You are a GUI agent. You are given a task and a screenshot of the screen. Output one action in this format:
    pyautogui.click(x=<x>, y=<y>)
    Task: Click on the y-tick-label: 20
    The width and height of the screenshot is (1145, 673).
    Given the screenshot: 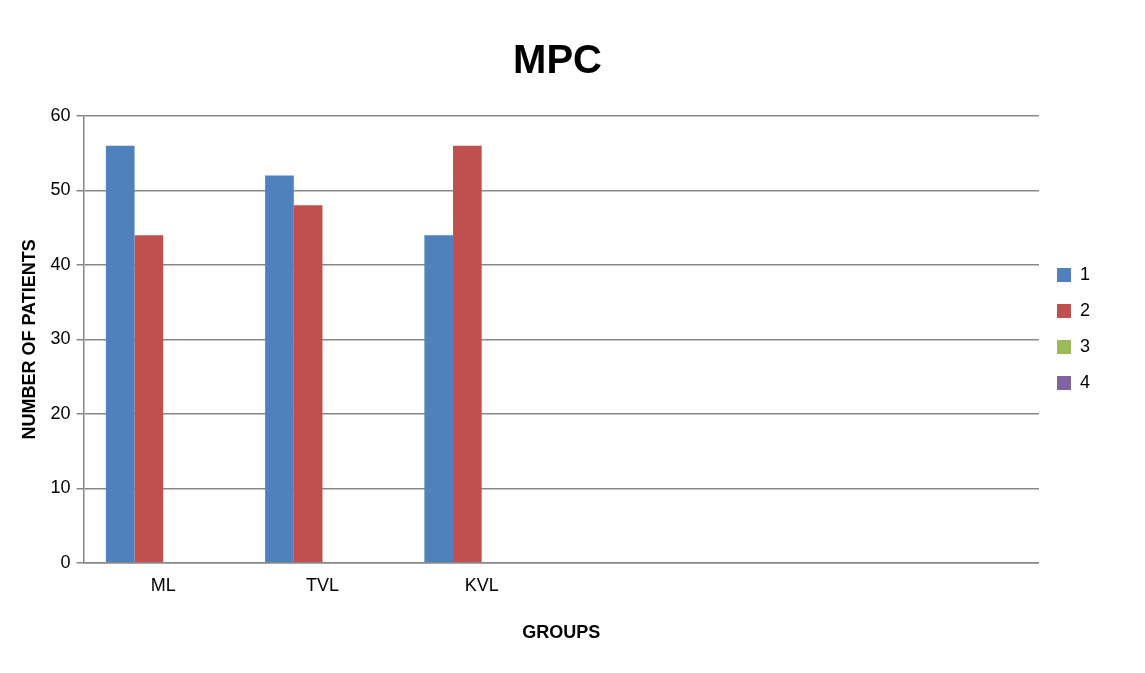 What is the action you would take?
    pyautogui.click(x=60, y=412)
    